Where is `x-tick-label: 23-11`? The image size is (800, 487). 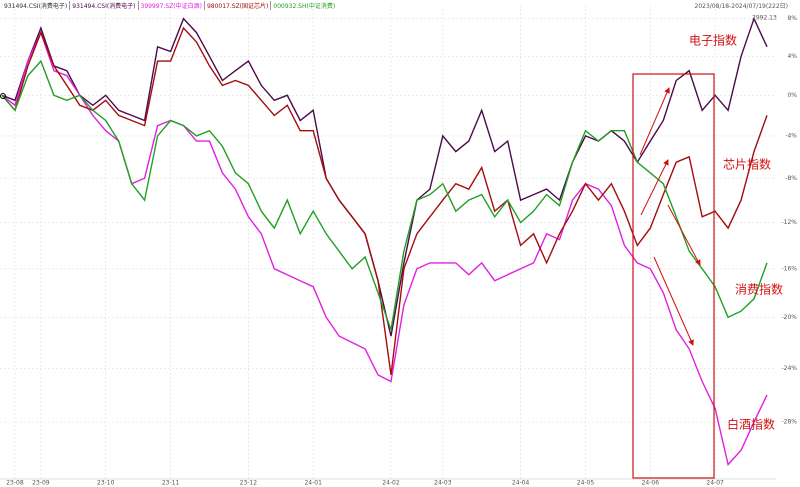
x-tick-label: 23-11 is located at coordinates (171, 483).